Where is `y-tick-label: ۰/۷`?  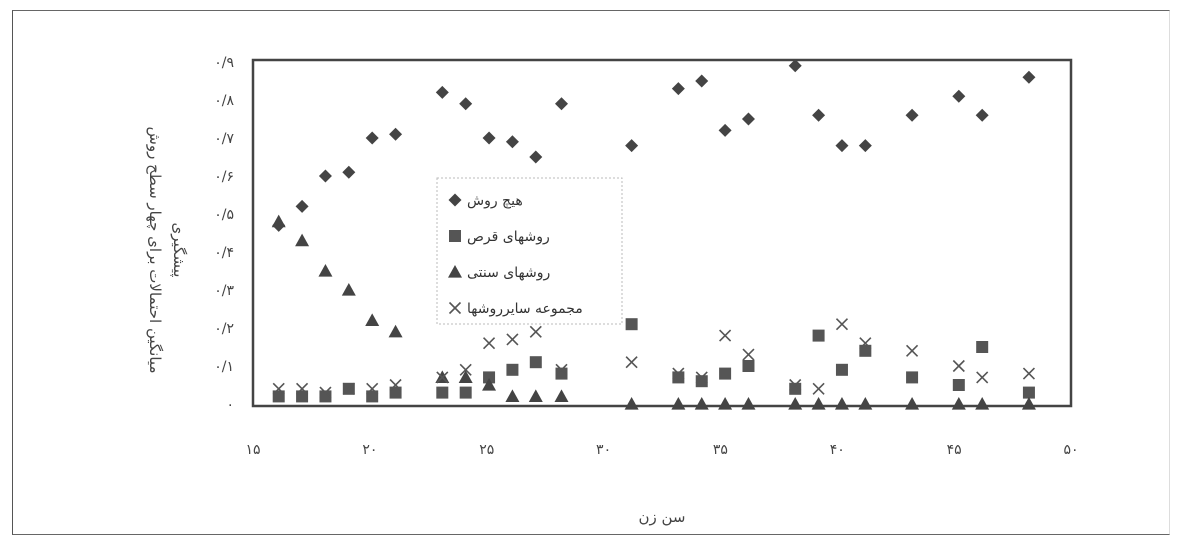
y-tick-label: ۰/۷ is located at coordinates (224, 139).